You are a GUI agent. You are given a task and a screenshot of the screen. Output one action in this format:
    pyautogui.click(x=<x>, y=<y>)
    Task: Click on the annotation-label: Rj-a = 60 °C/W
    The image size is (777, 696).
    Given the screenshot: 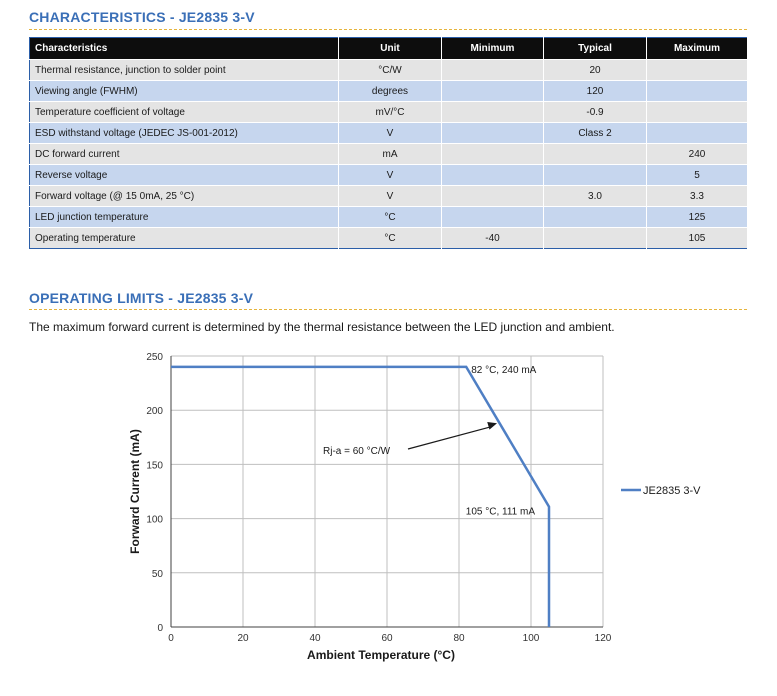 What is the action you would take?
    pyautogui.click(x=357, y=451)
    